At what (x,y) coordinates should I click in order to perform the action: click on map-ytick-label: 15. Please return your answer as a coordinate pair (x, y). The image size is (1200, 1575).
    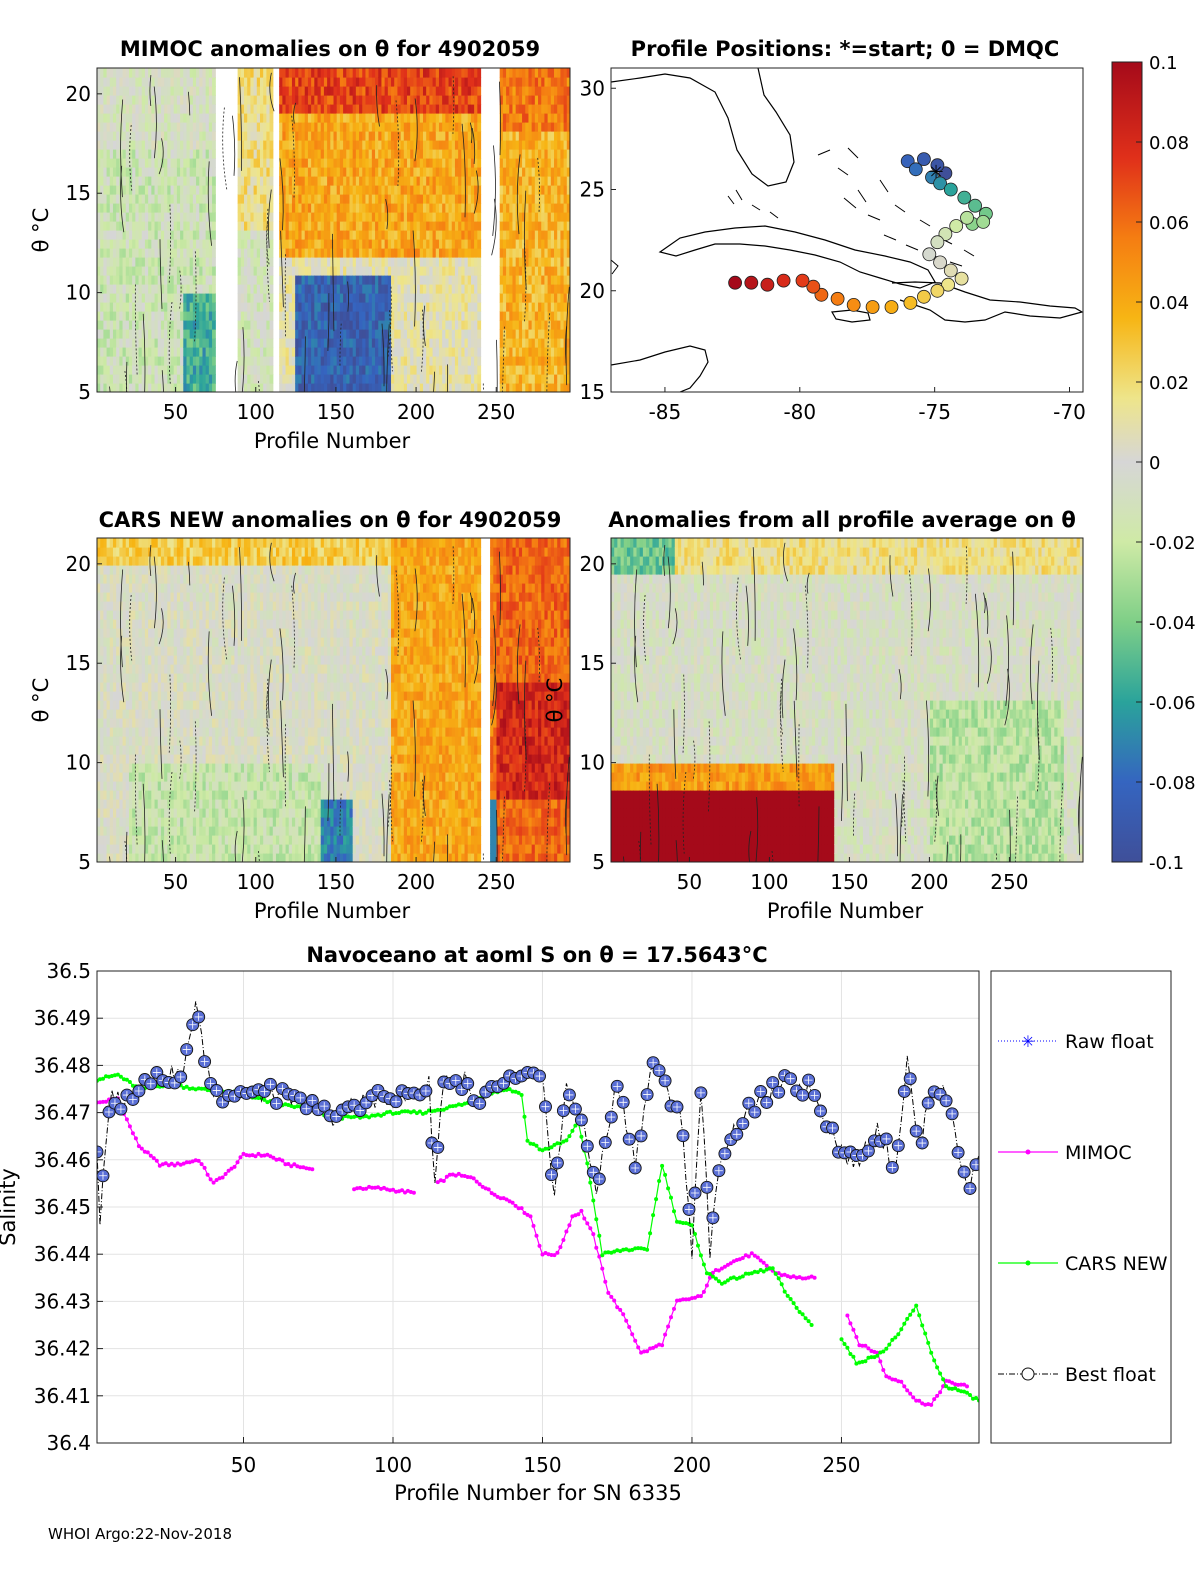
    Looking at the image, I should click on (592, 392).